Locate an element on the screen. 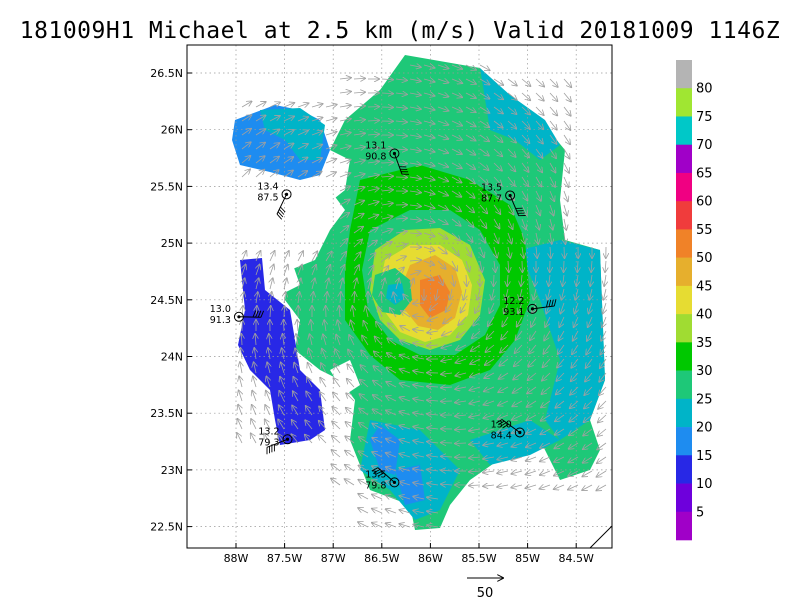 This screenshot has height=600, width=800. colorbar-segment is located at coordinates (684, 300).